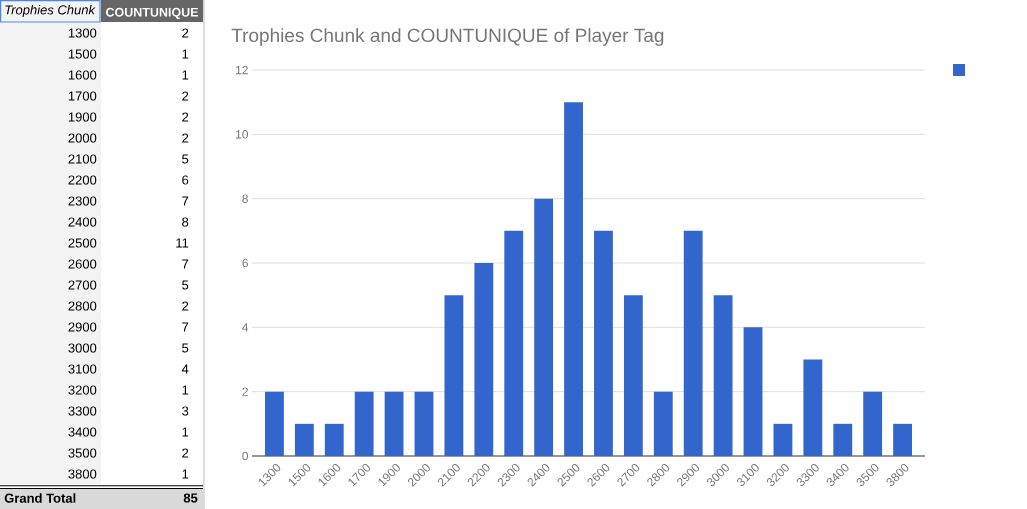 The image size is (1027, 509). What do you see at coordinates (82, 54) in the screenshot?
I see `y-tick-label: 1500` at bounding box center [82, 54].